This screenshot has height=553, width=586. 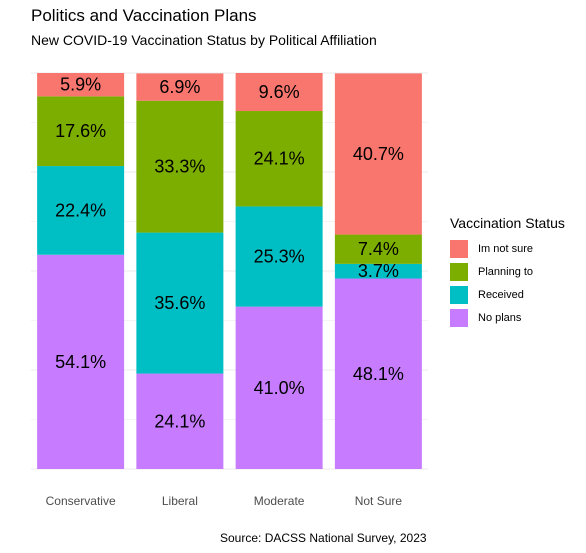 I want to click on data-label: 9.6%, so click(x=279, y=92).